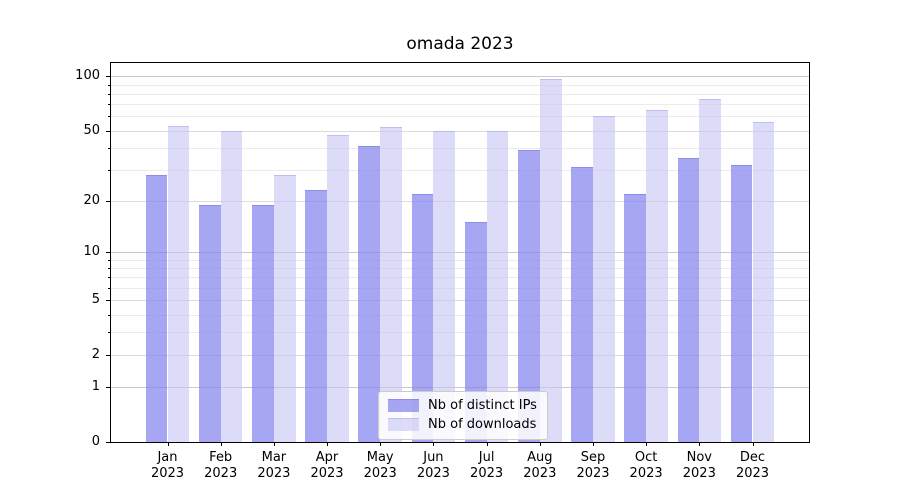 The height and width of the screenshot is (500, 900). Describe the element at coordinates (274, 466) in the screenshot. I see `x-tick-label: Mar 2023` at that location.